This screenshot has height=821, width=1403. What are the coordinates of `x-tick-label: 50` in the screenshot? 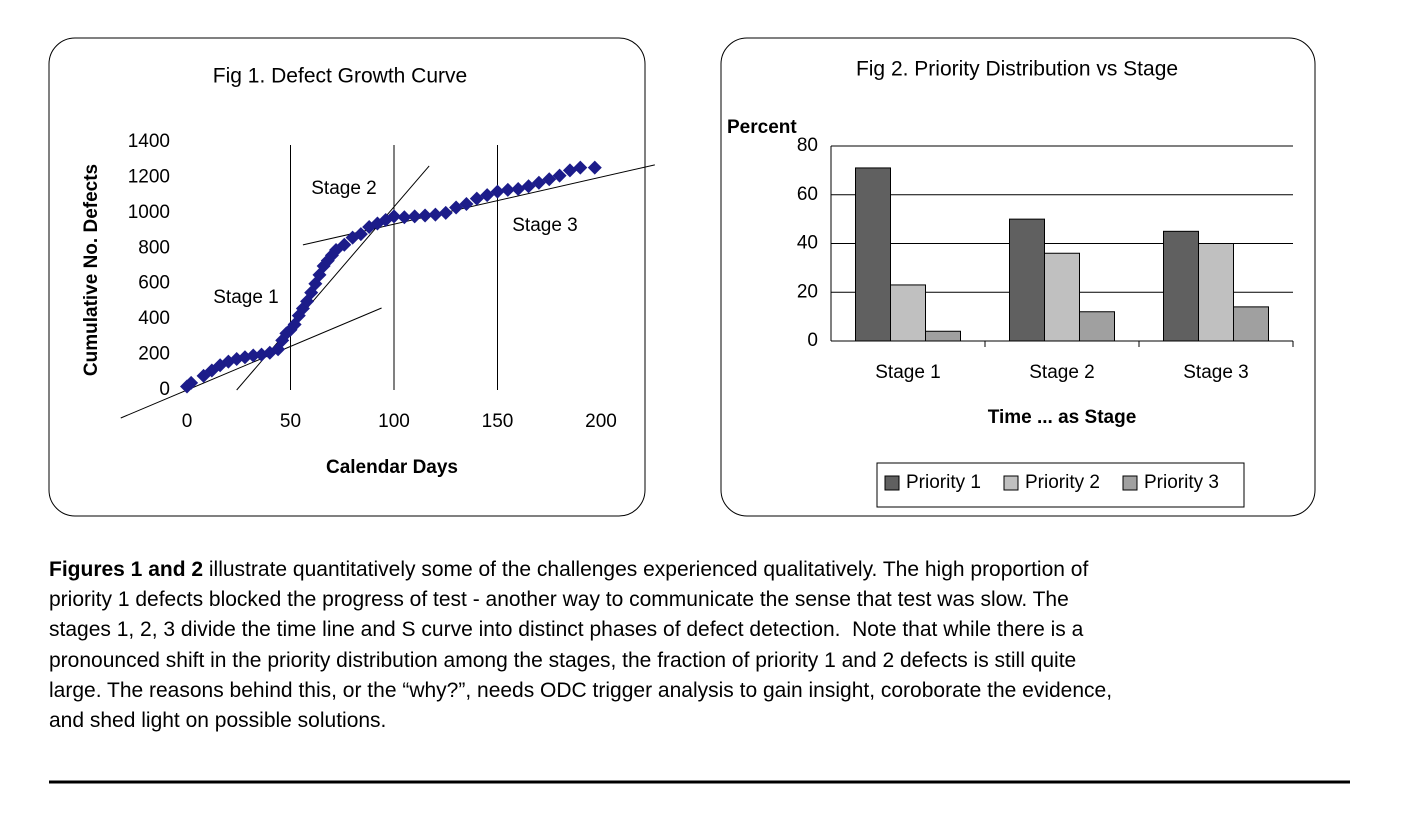 It's located at (290, 421).